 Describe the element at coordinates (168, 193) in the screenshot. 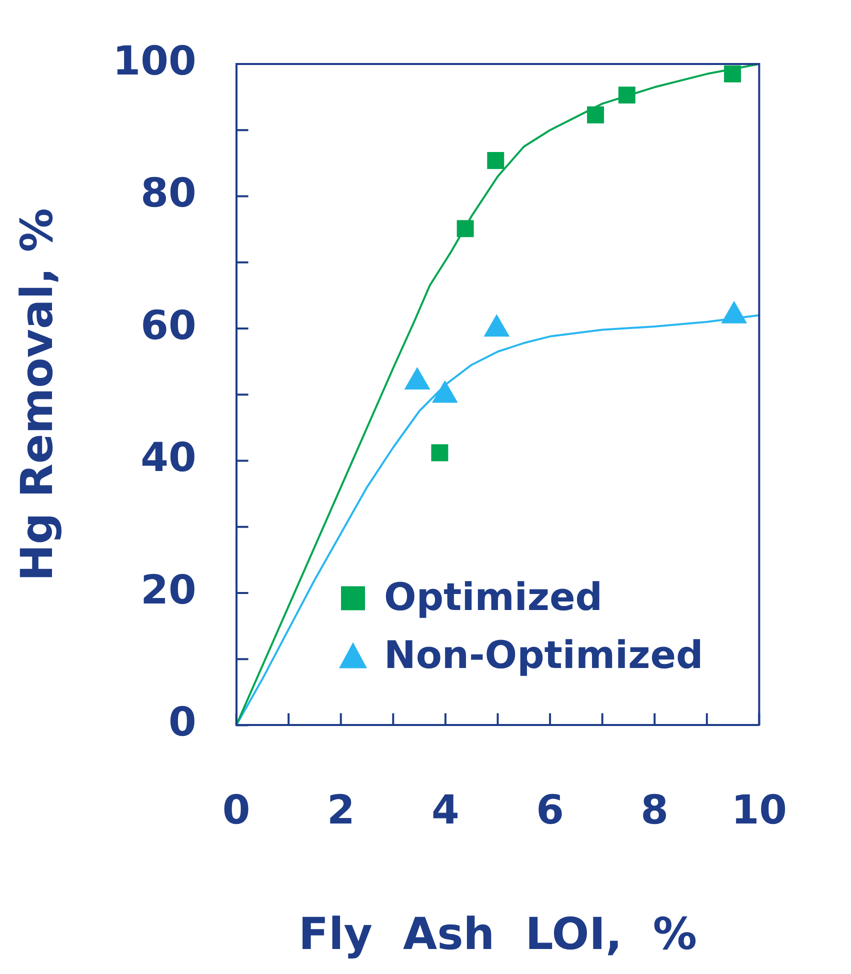

I see `y-tick-label: 80` at that location.